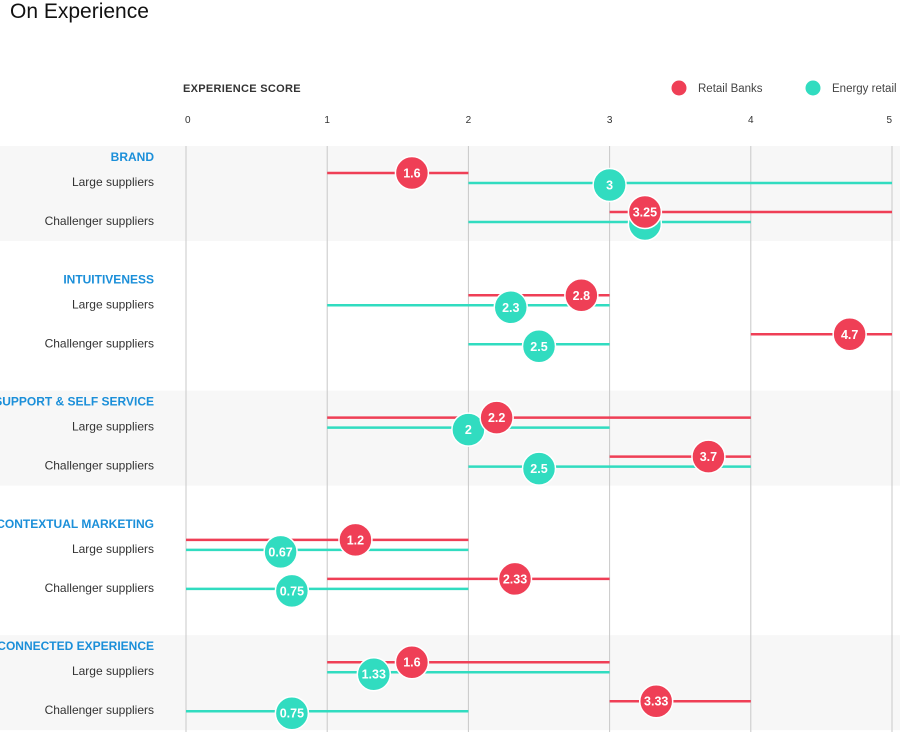  What do you see at coordinates (610, 120) in the screenshot?
I see `x-tick-label: 3` at bounding box center [610, 120].